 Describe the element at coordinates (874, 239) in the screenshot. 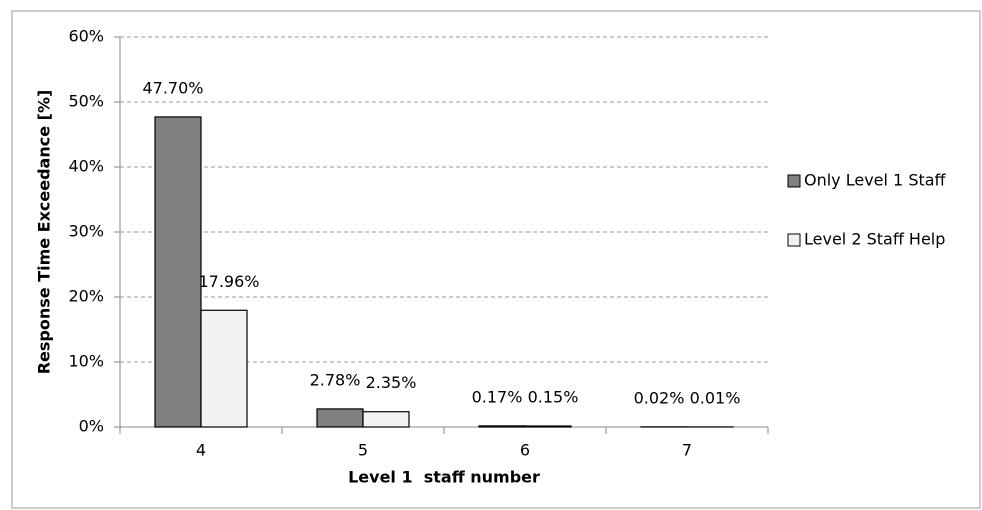

I see `legend-label: Level 2 Staff Help` at that location.